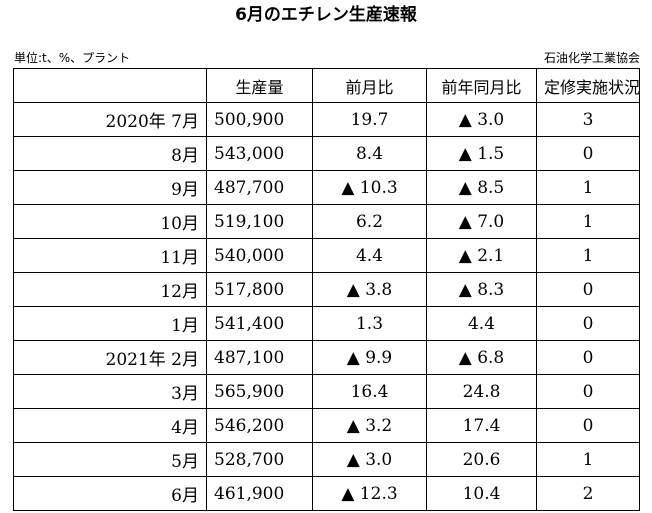 The height and width of the screenshot is (513, 652). What do you see at coordinates (369, 187) in the screenshot?
I see `cell-mom: ▲ 10.3` at bounding box center [369, 187].